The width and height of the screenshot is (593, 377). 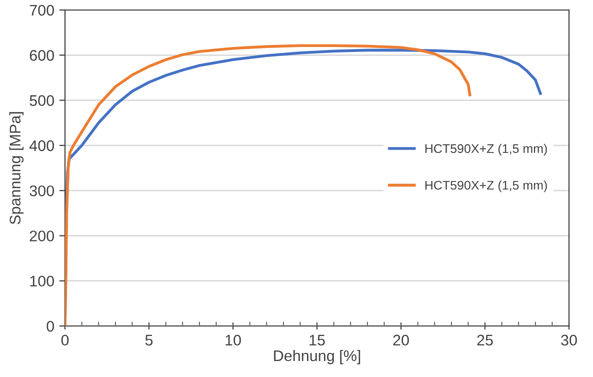 I want to click on x-tick-label: 30, so click(x=569, y=340).